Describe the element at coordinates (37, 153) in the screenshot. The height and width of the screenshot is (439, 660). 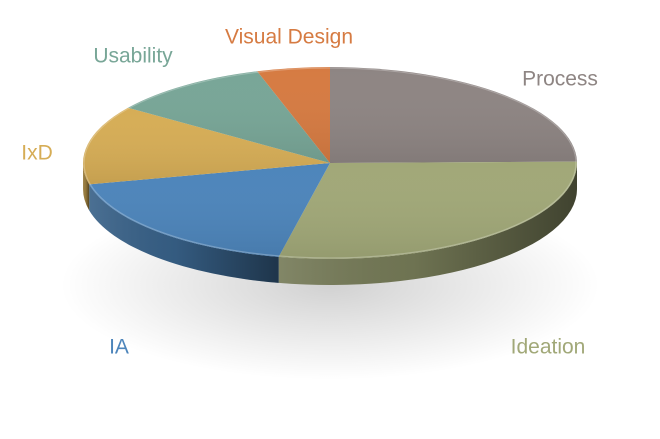
I see `slice-label-ixd: IxD` at that location.